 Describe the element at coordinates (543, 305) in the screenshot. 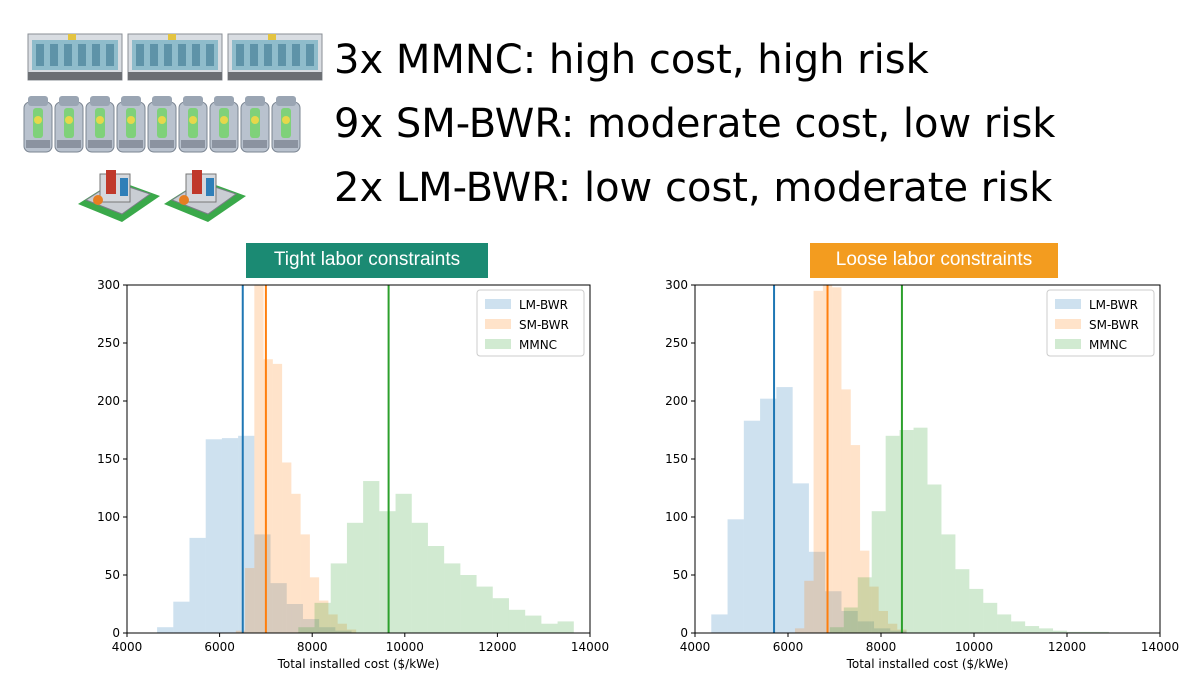

I see `legend-label: LM-BWR` at that location.